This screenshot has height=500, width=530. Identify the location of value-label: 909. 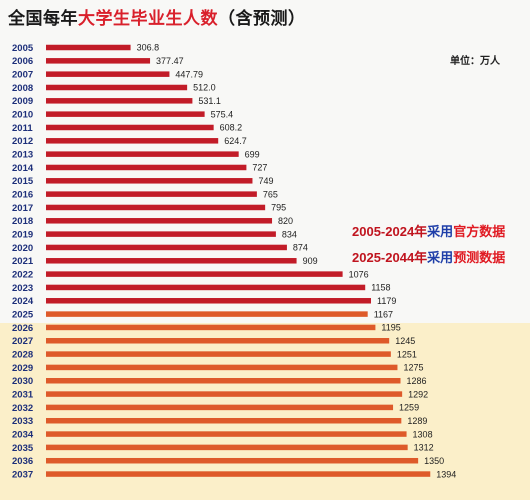
(310, 261).